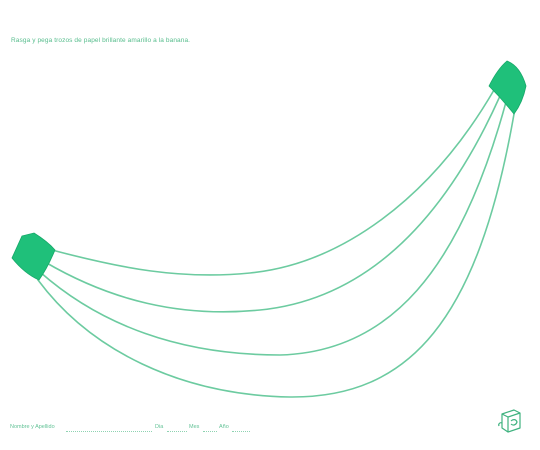 The height and width of the screenshot is (450, 540). Describe the element at coordinates (32, 427) in the screenshot. I see `name-label: Nombre y Apellido` at that location.